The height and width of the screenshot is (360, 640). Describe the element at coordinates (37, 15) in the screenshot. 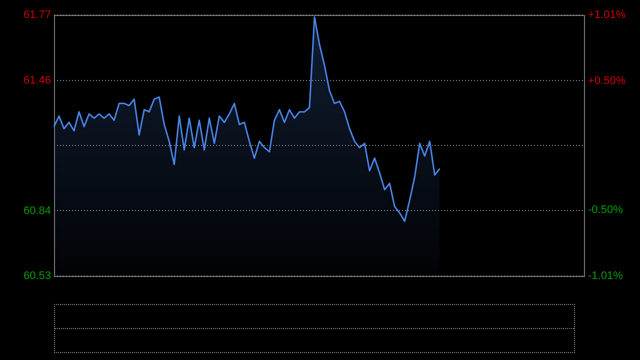

I see `y-tick-label: 61.77` at that location.